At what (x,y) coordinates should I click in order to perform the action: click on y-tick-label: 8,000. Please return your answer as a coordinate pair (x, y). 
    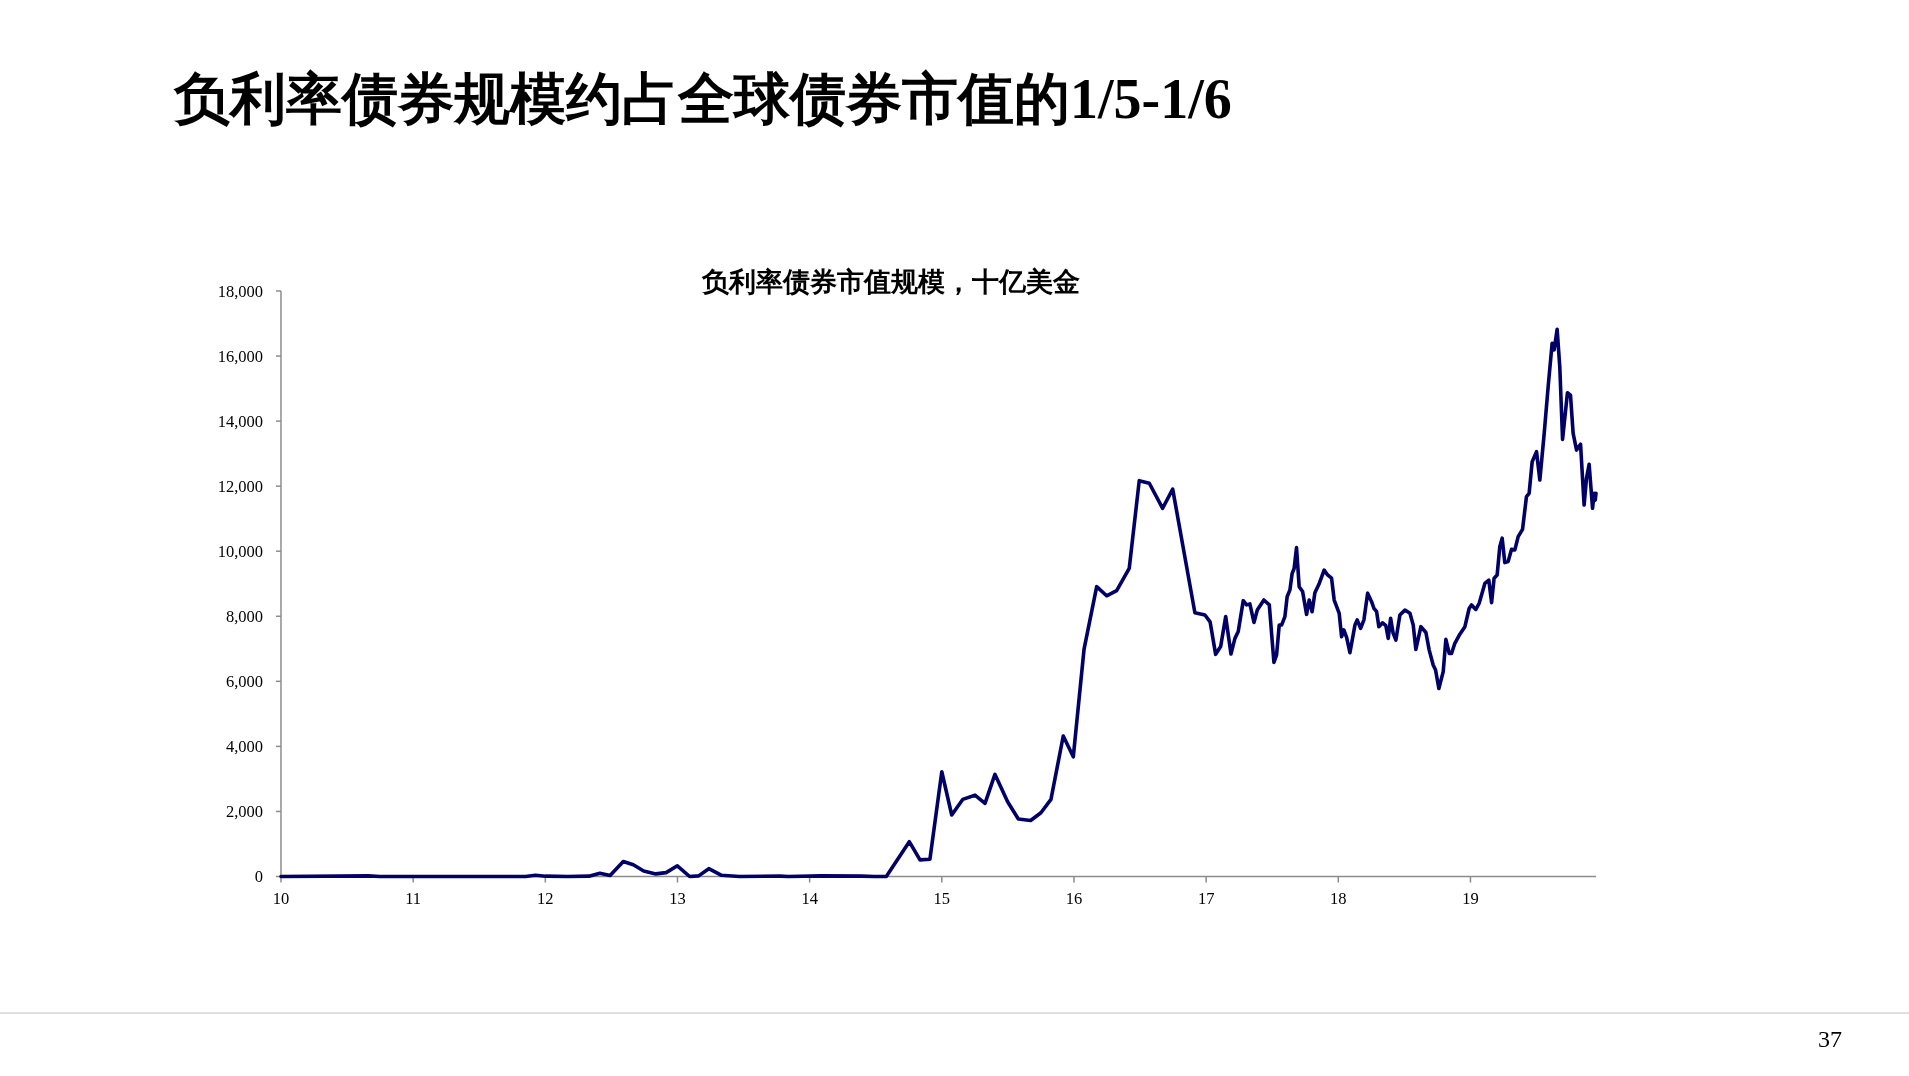
    Looking at the image, I should click on (244, 616).